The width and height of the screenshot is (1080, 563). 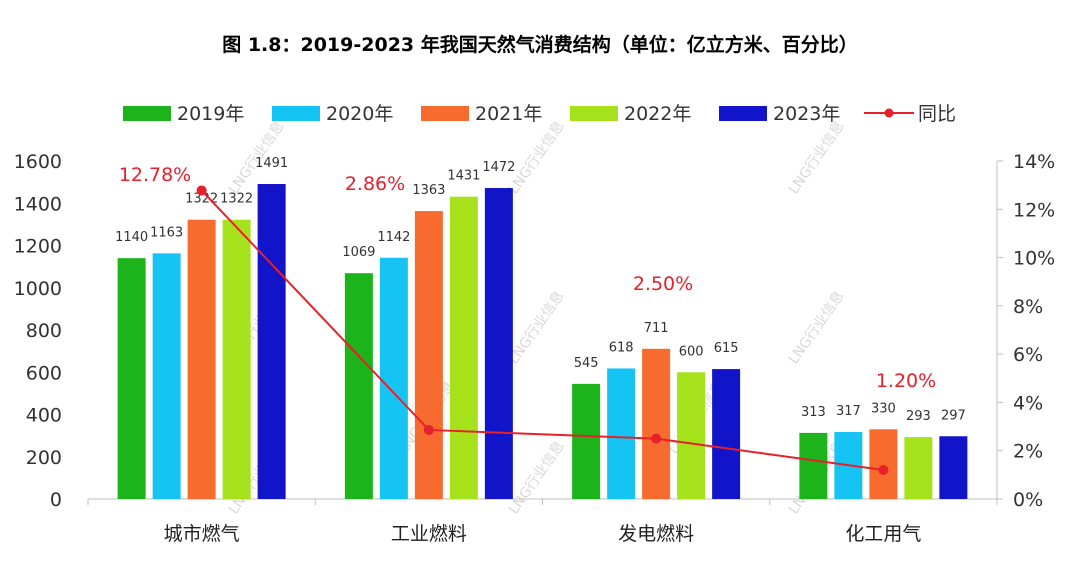 What do you see at coordinates (358, 252) in the screenshot?
I see `bar-value-label: 1069` at bounding box center [358, 252].